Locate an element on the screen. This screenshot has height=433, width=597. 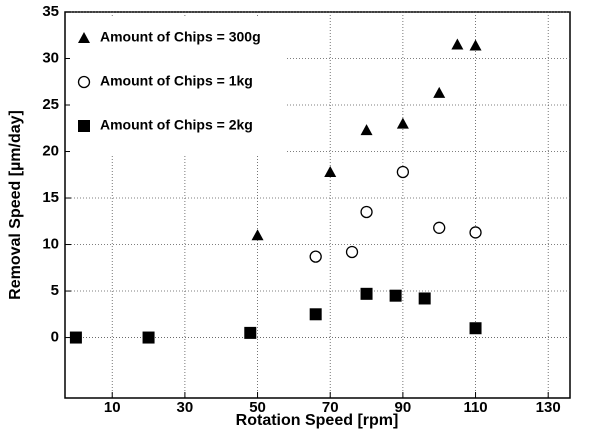
x-tick-label: 30 is located at coordinates (185, 407).